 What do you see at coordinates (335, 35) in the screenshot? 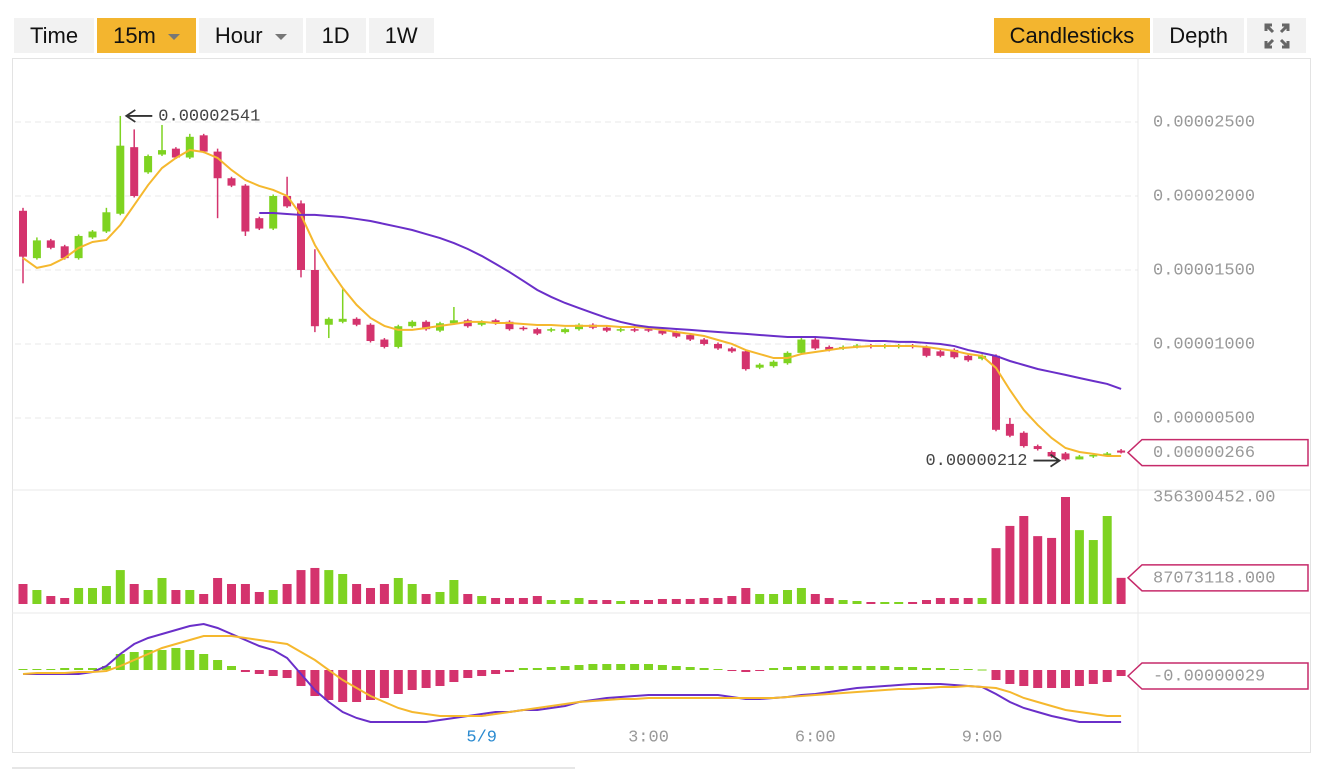
I see `interval-button: 1D` at bounding box center [335, 35].